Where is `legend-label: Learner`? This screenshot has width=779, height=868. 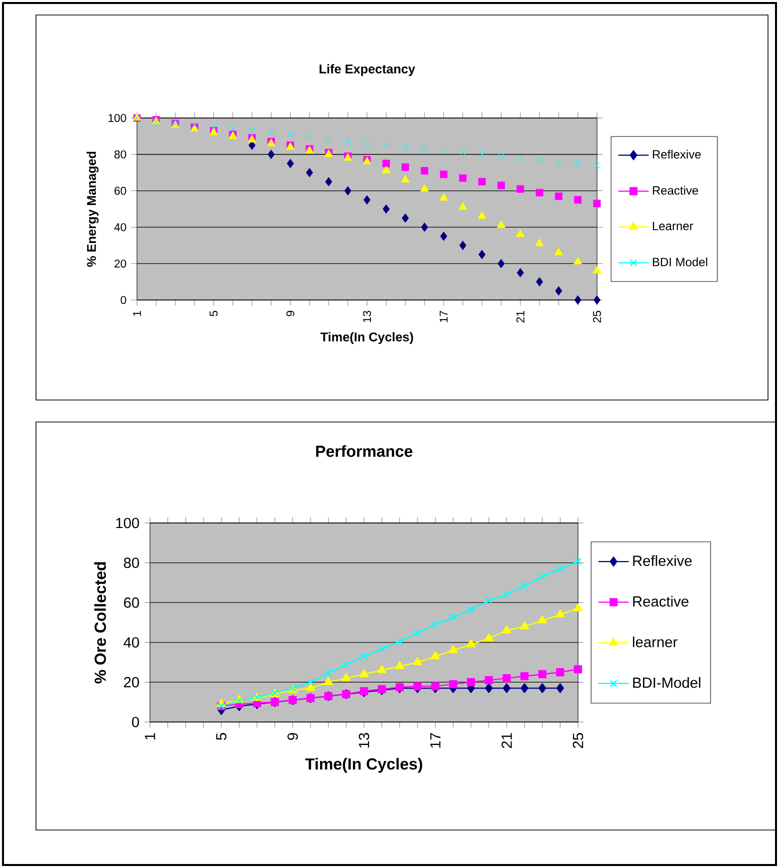
legend-label: Learner is located at coordinates (673, 226).